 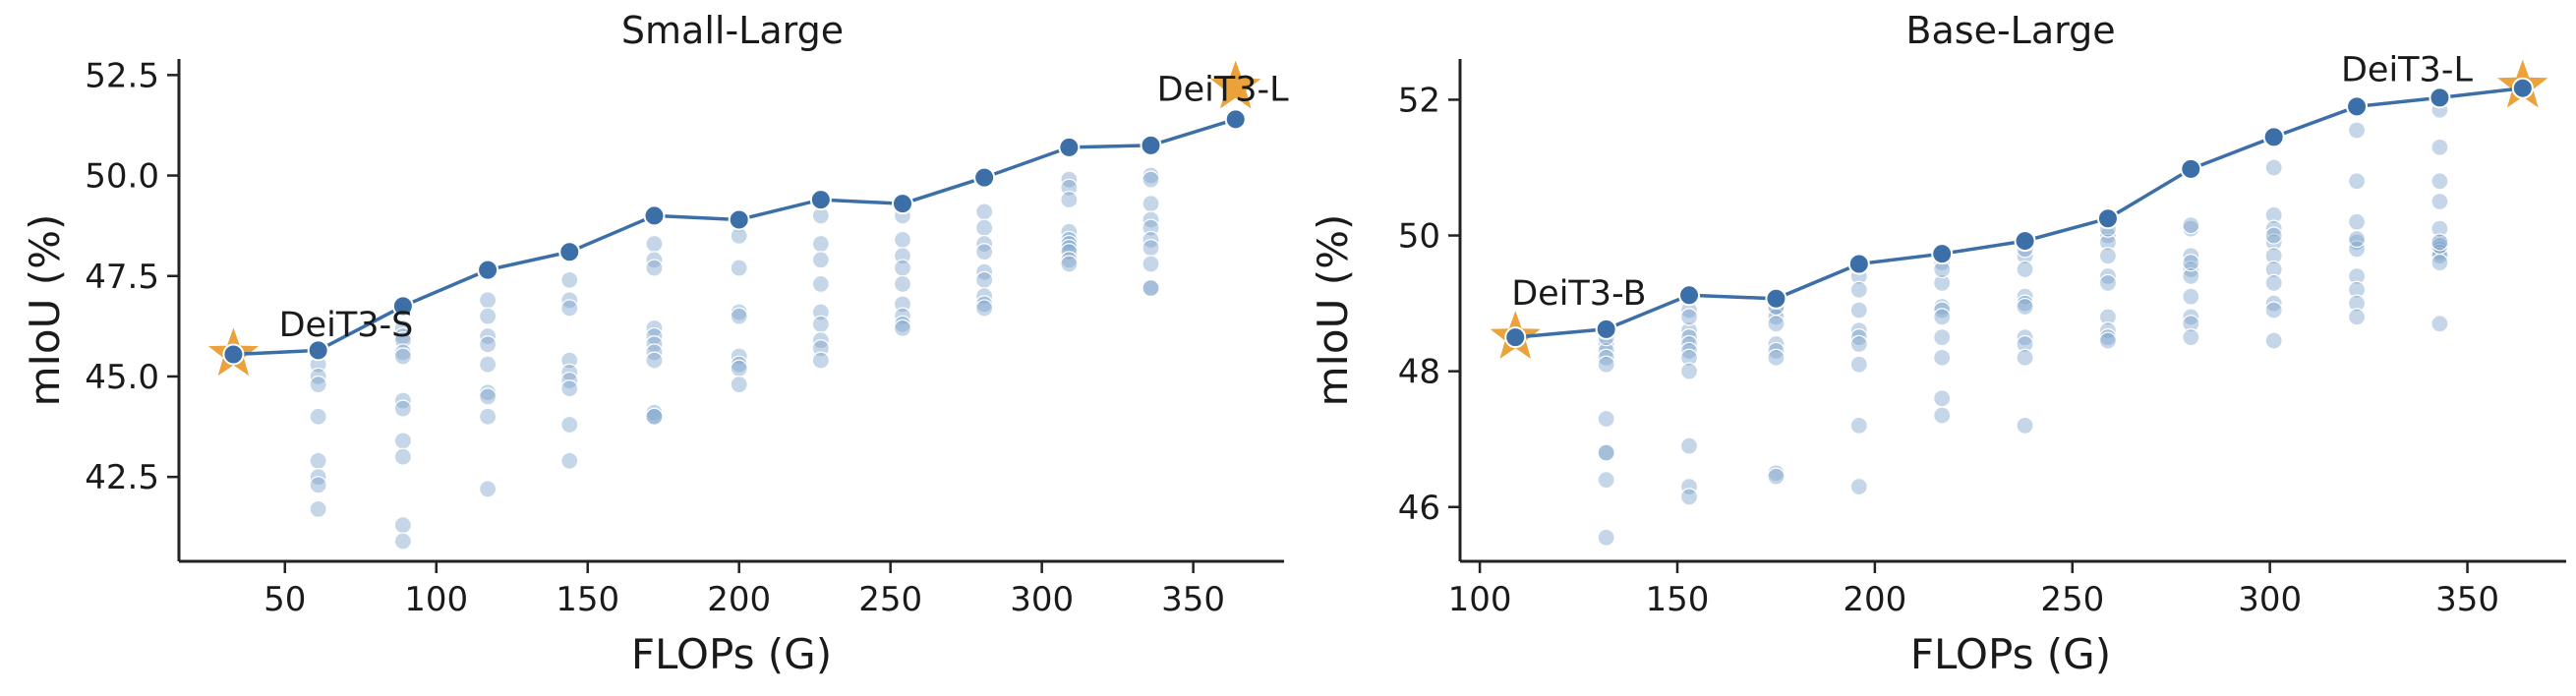 What do you see at coordinates (1042, 599) in the screenshot?
I see `x-tick-label: 300` at bounding box center [1042, 599].